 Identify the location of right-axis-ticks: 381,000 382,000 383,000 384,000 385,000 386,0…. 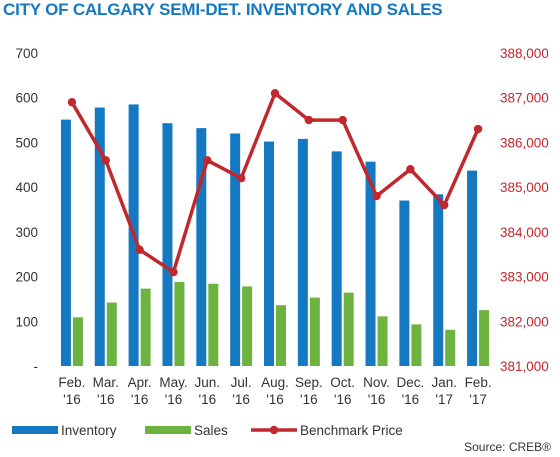
(524, 210).